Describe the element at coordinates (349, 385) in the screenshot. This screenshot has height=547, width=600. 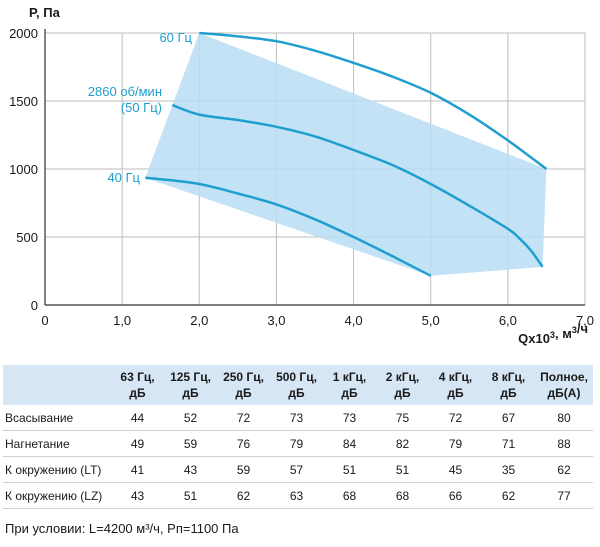
I see `table-header-cell: 1 кГц, дБ` at that location.